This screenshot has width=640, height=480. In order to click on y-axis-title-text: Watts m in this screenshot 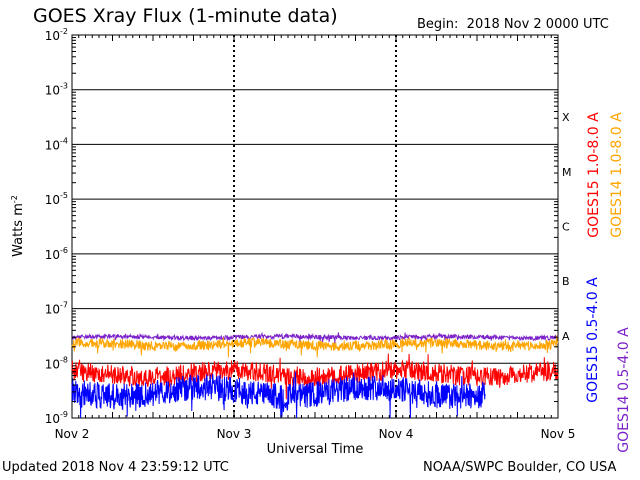, I will do `click(18, 230)`.